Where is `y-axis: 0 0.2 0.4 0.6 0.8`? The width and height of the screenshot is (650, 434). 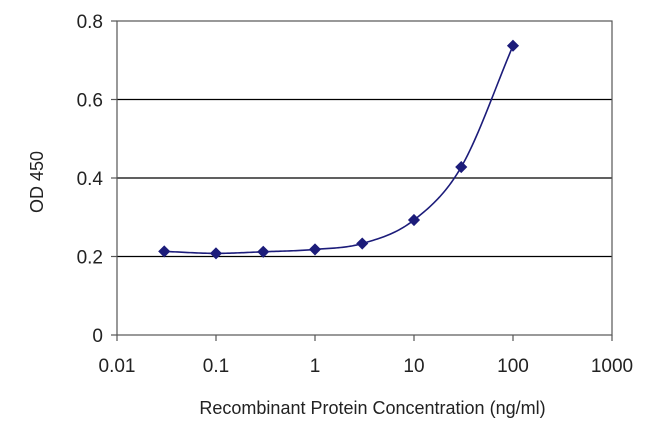 y-axis: 0 0.2 0.4 0.6 0.8 is located at coordinates (97, 179).